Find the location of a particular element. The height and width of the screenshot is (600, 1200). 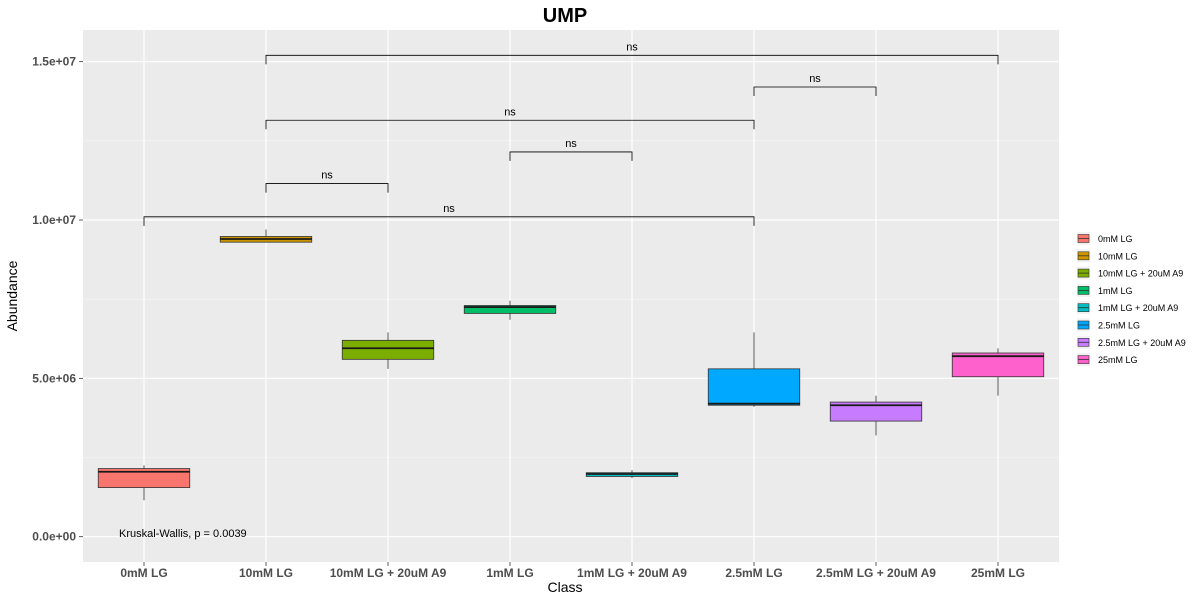

significance-bracket-1: ns is located at coordinates (815, 84).